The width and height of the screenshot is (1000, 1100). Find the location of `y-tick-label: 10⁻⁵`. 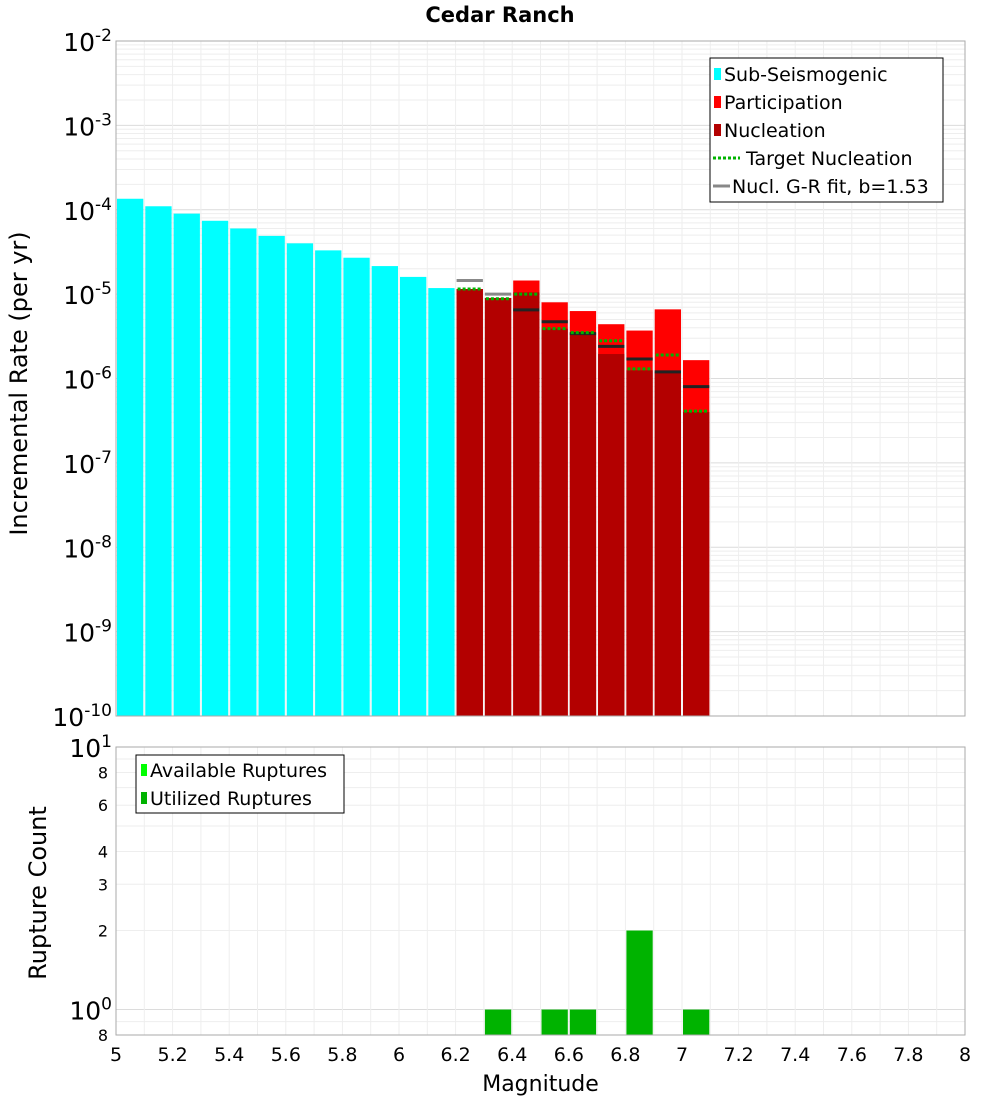

y-tick-label: 10⁻⁵ is located at coordinates (87, 294).